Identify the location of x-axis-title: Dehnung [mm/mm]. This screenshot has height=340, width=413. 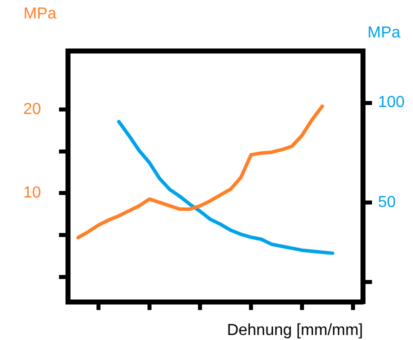
(294, 330).